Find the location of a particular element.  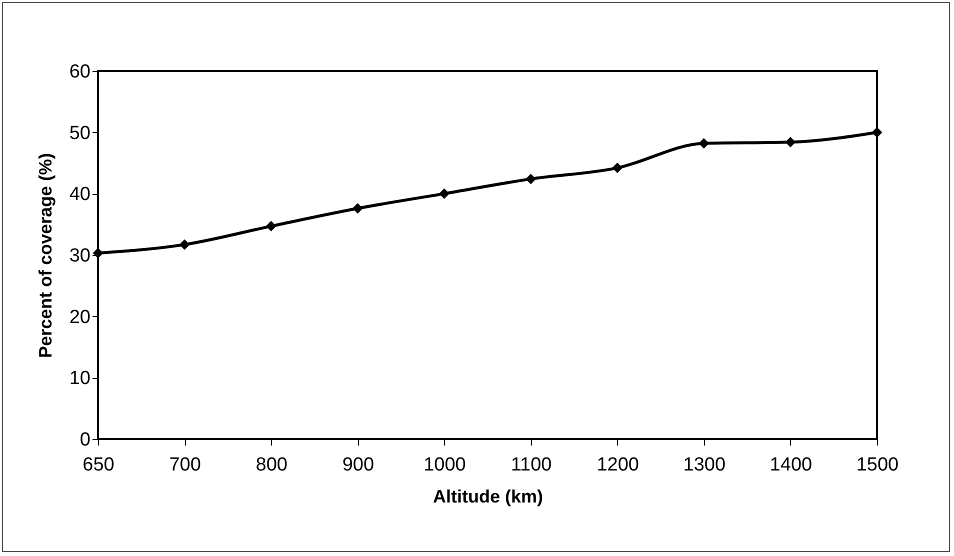

x-tick-label: 700 is located at coordinates (185, 465).